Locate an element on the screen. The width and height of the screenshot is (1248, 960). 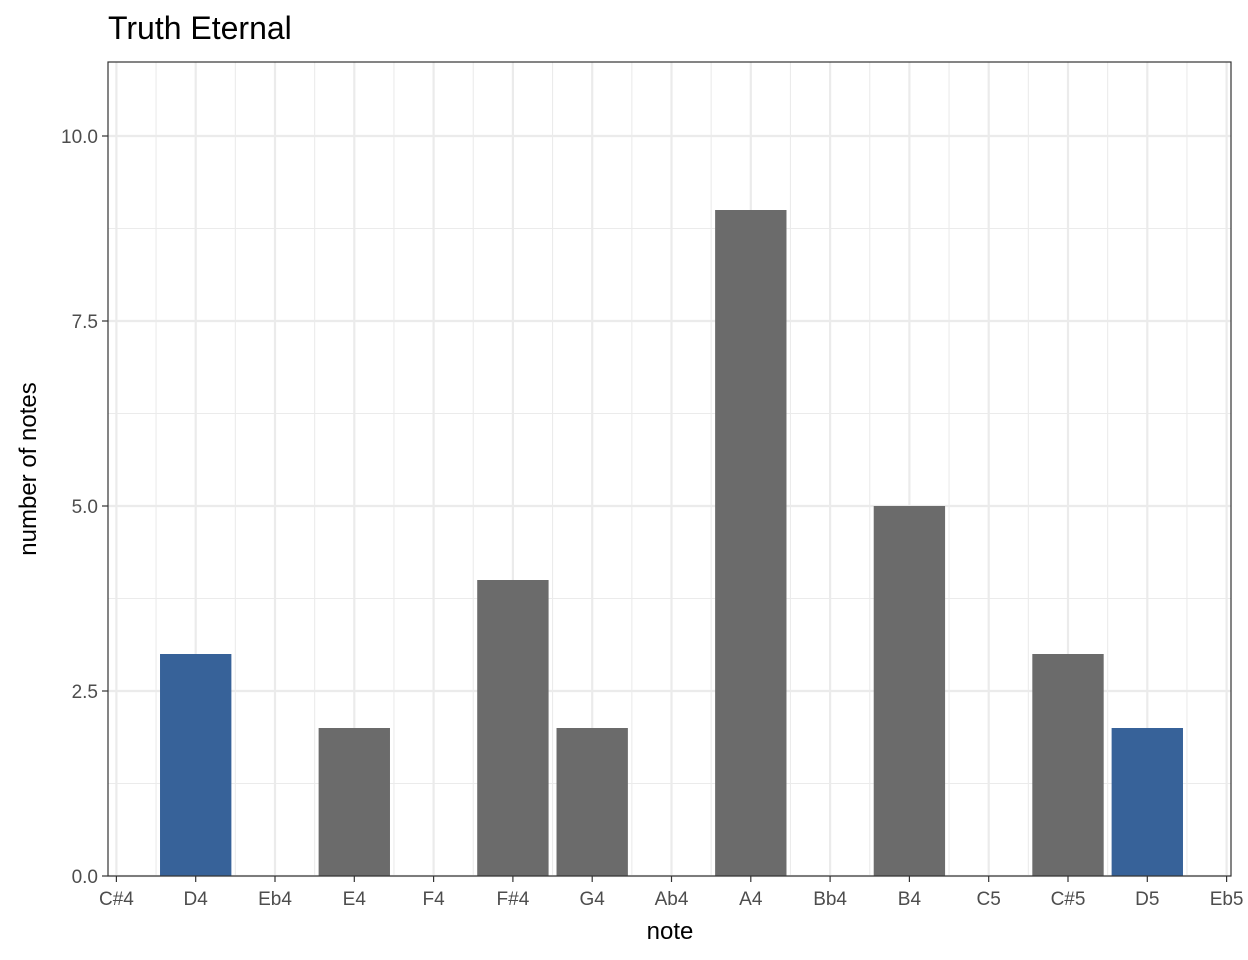
y-tick-label: 10.0 is located at coordinates (79, 137).